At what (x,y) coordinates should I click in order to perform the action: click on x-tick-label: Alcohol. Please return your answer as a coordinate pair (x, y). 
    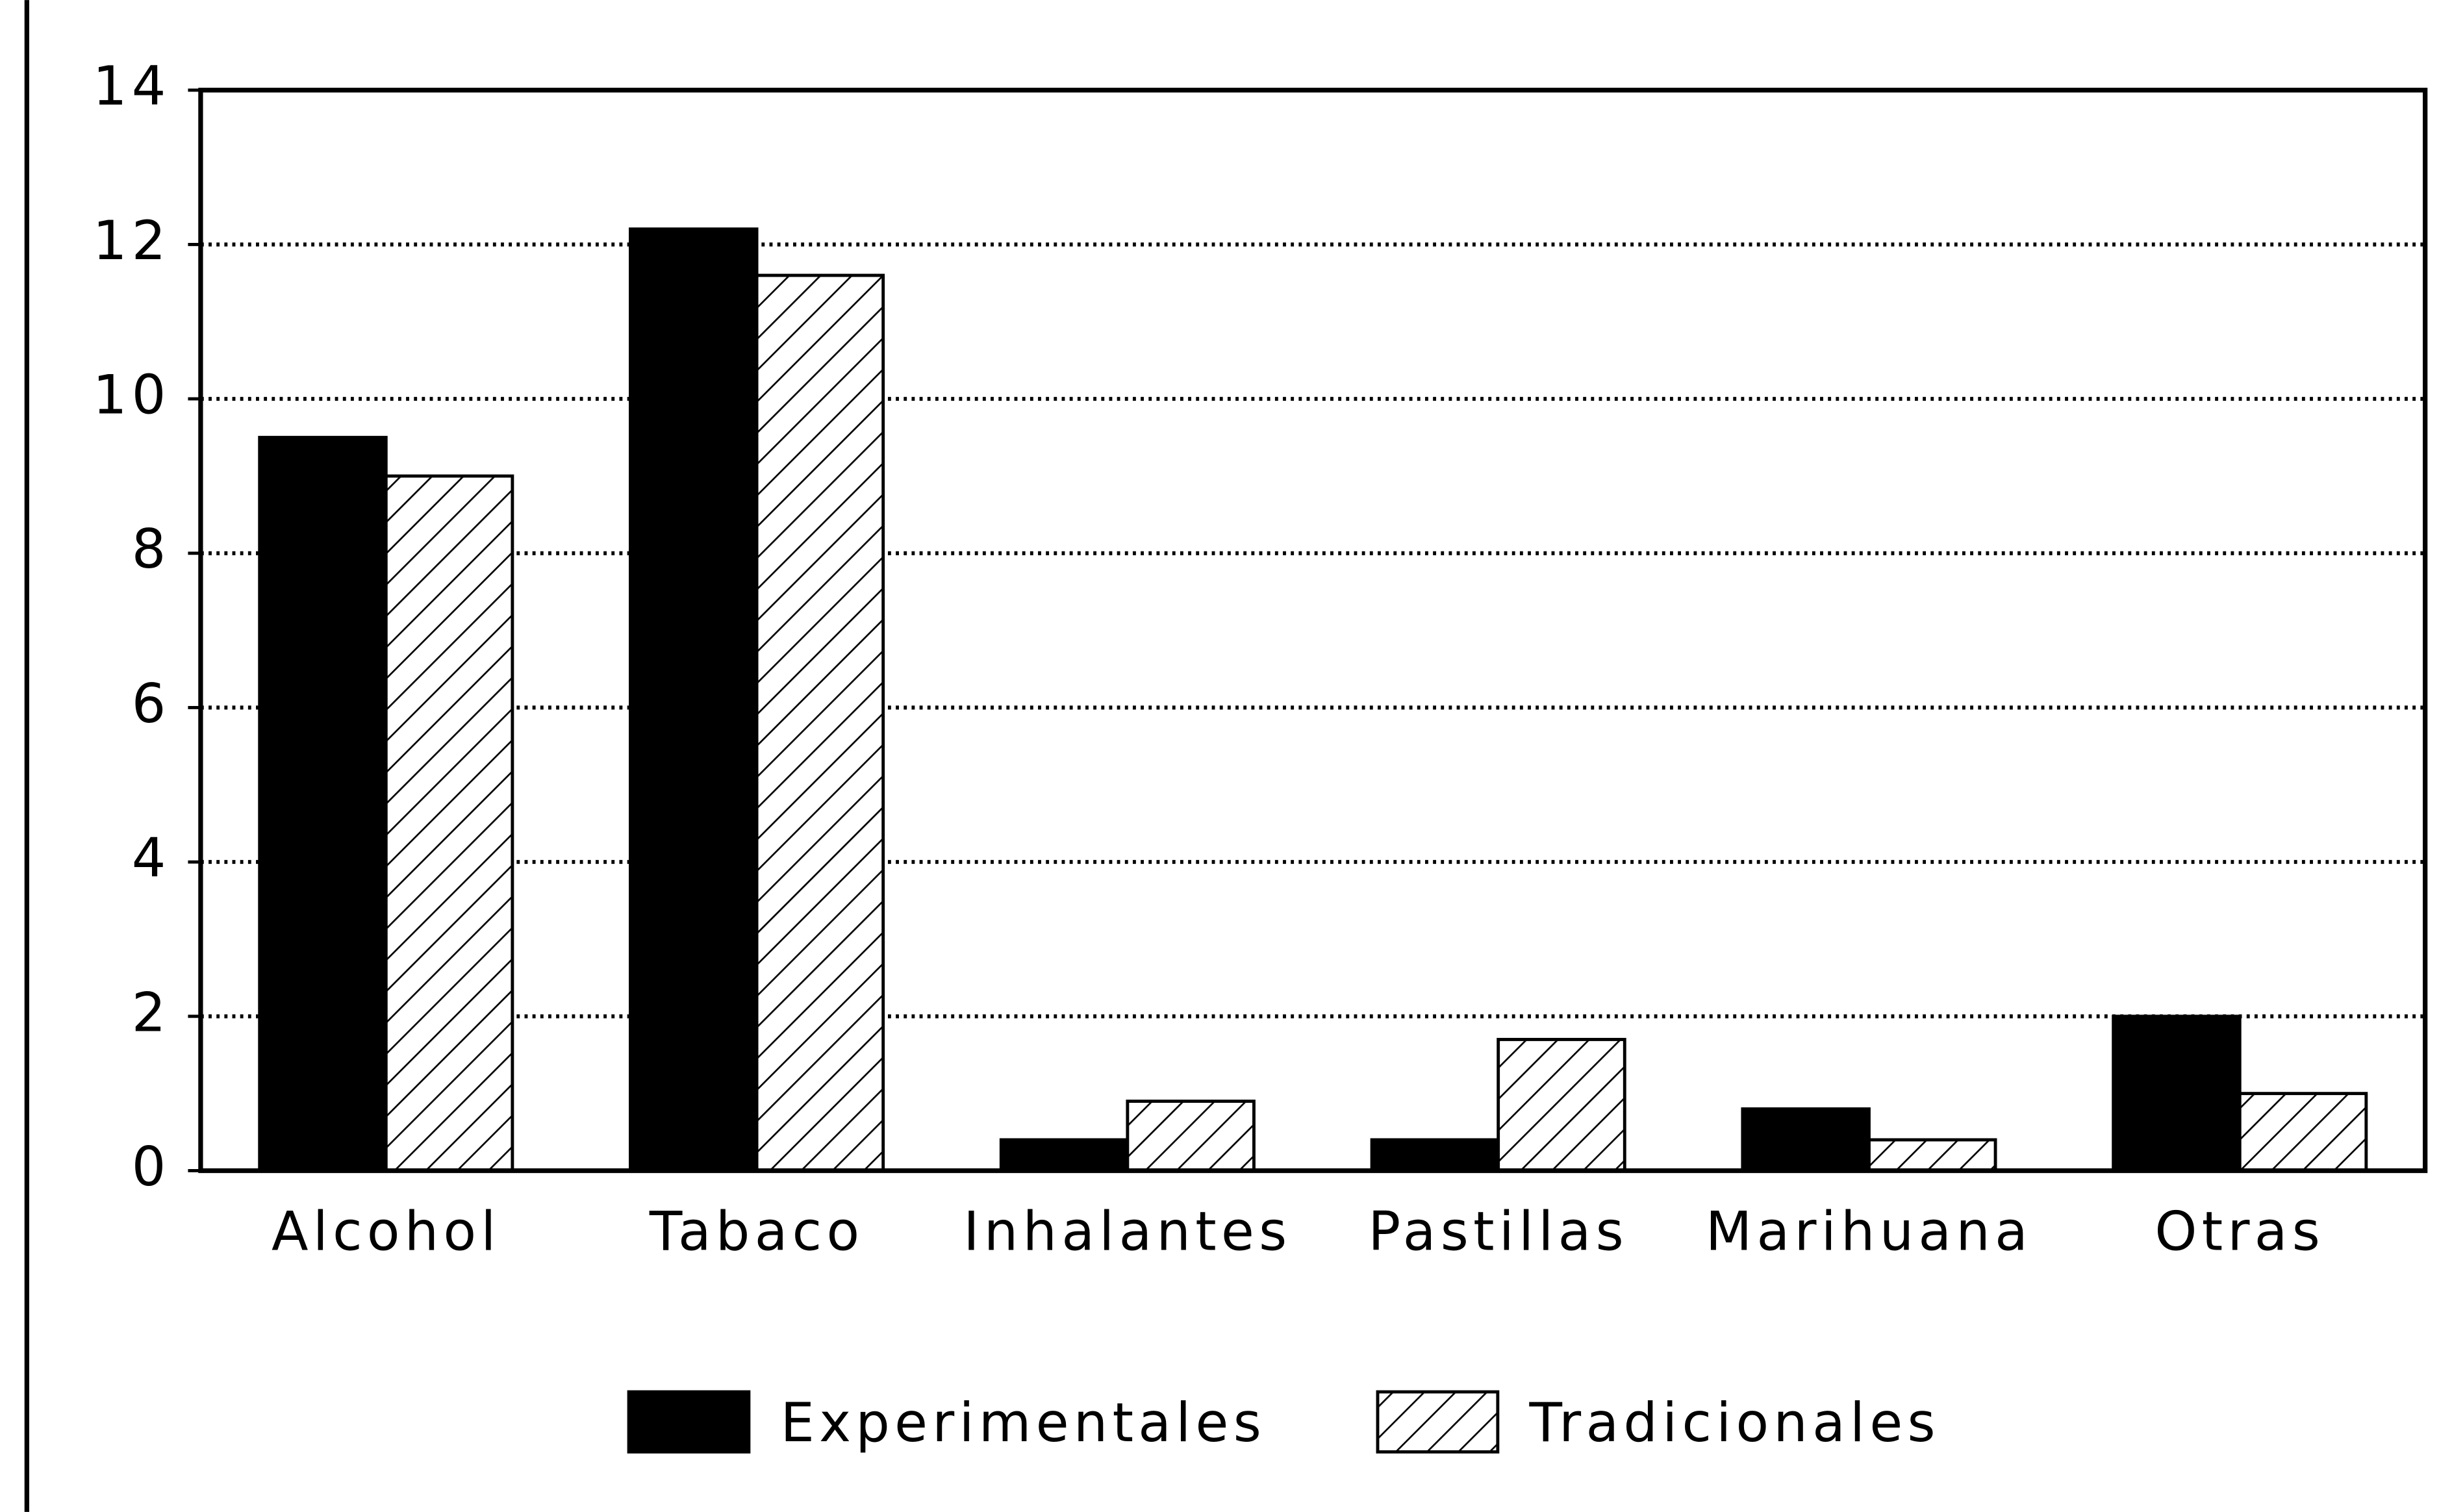
    Looking at the image, I should click on (386, 1231).